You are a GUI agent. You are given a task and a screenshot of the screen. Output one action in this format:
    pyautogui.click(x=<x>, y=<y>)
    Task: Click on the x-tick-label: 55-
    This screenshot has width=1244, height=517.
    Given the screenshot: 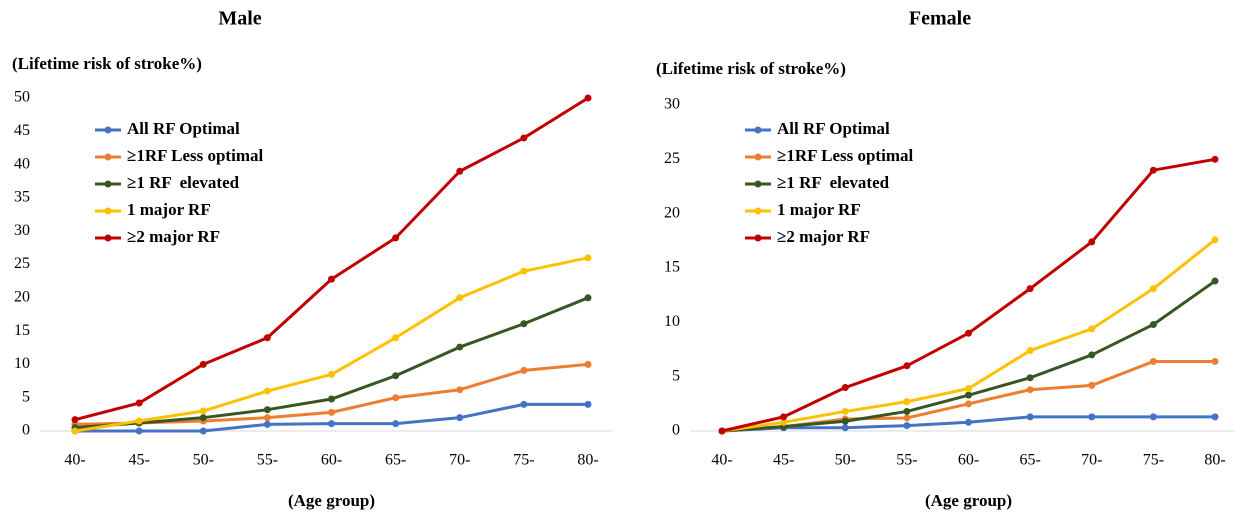 What is the action you would take?
    pyautogui.click(x=267, y=460)
    